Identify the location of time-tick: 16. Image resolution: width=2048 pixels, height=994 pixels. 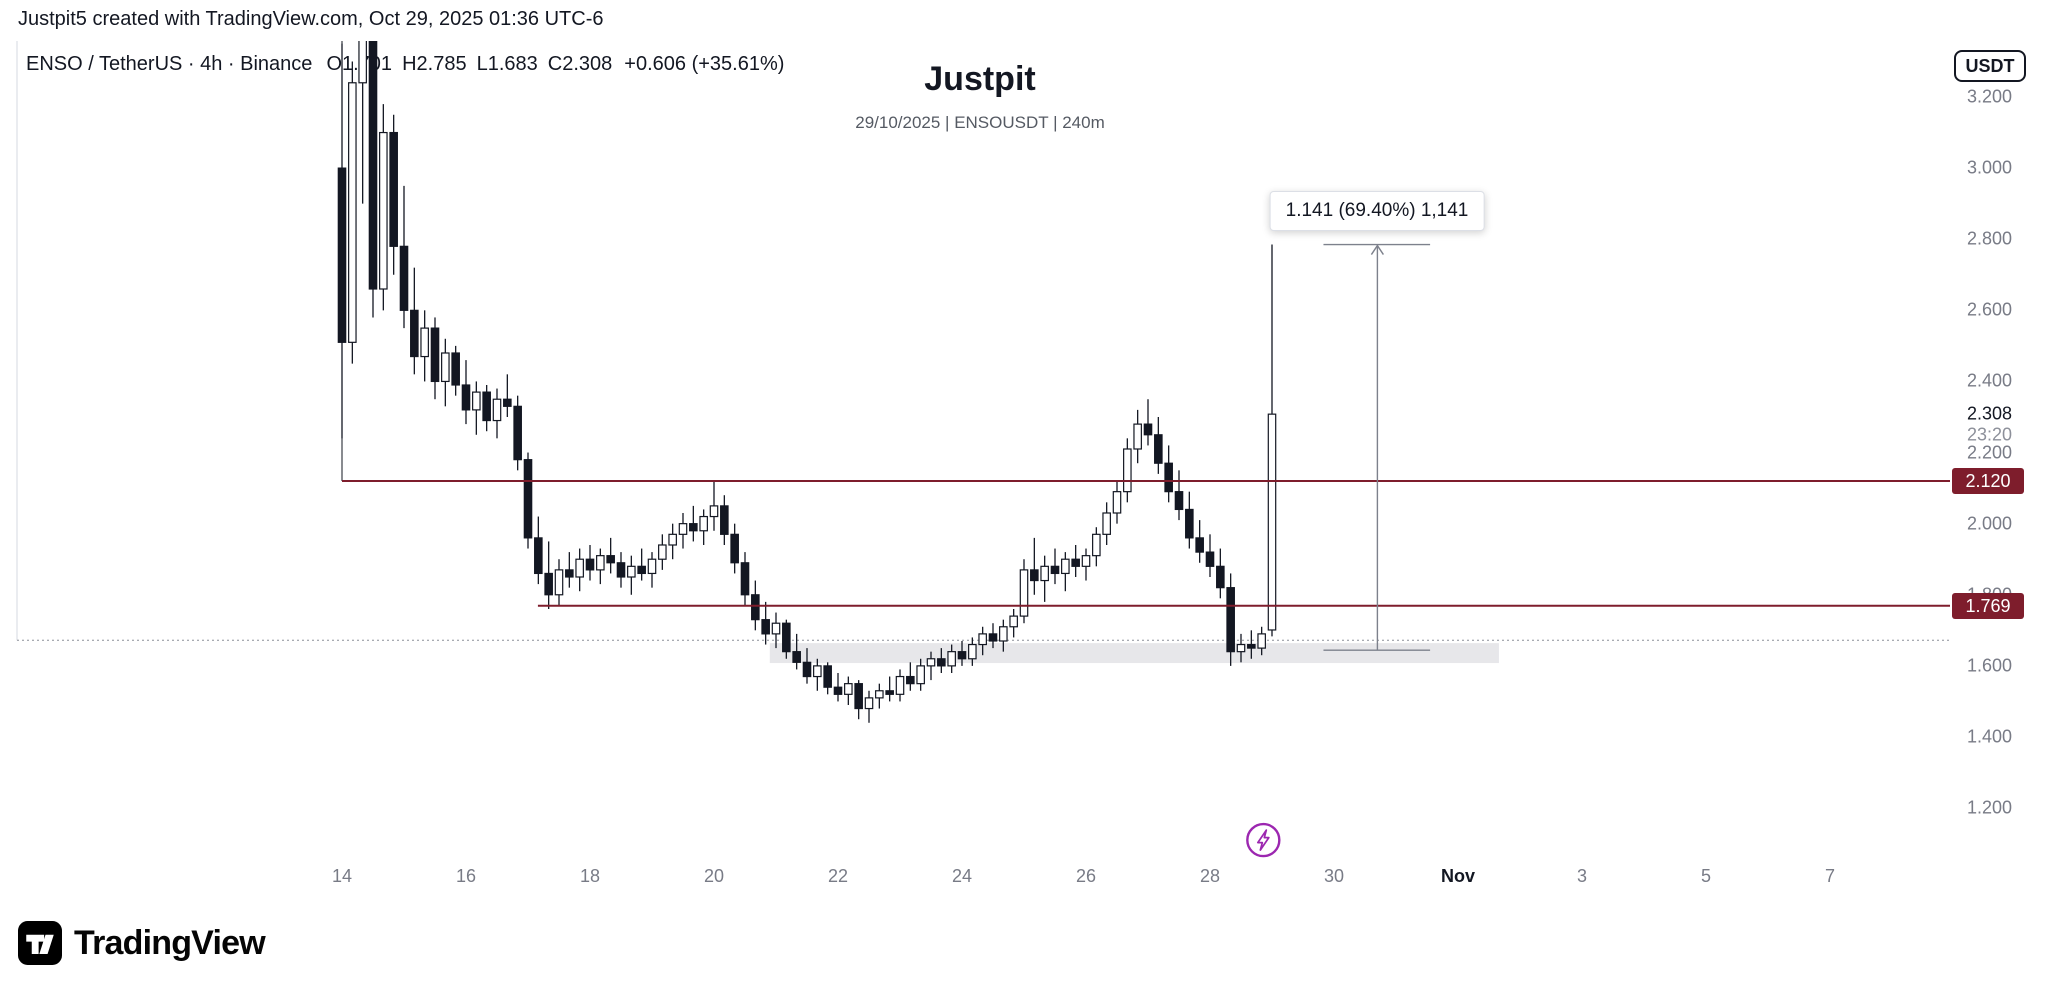
(466, 876).